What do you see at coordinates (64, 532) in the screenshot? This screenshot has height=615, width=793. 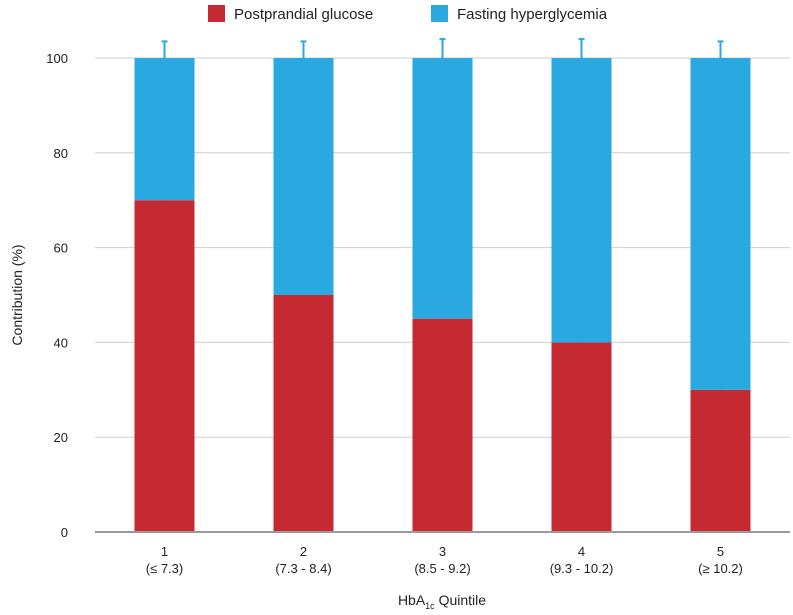 I see `y-tick-label: 0` at bounding box center [64, 532].